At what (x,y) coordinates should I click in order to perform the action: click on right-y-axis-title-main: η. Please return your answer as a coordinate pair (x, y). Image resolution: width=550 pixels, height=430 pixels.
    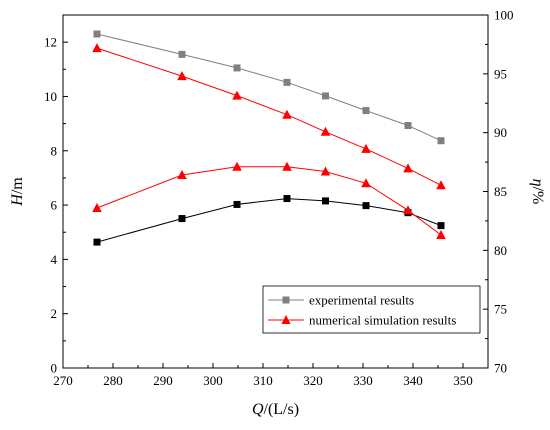
    Looking at the image, I should click on (537, 183).